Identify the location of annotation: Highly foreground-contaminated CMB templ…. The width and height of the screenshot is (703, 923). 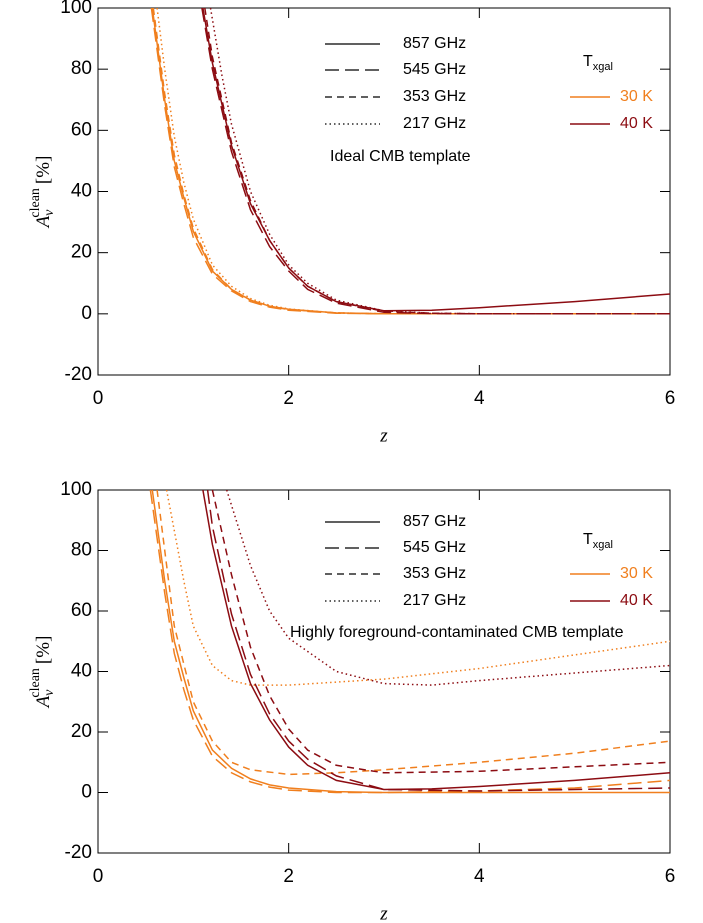
(457, 632).